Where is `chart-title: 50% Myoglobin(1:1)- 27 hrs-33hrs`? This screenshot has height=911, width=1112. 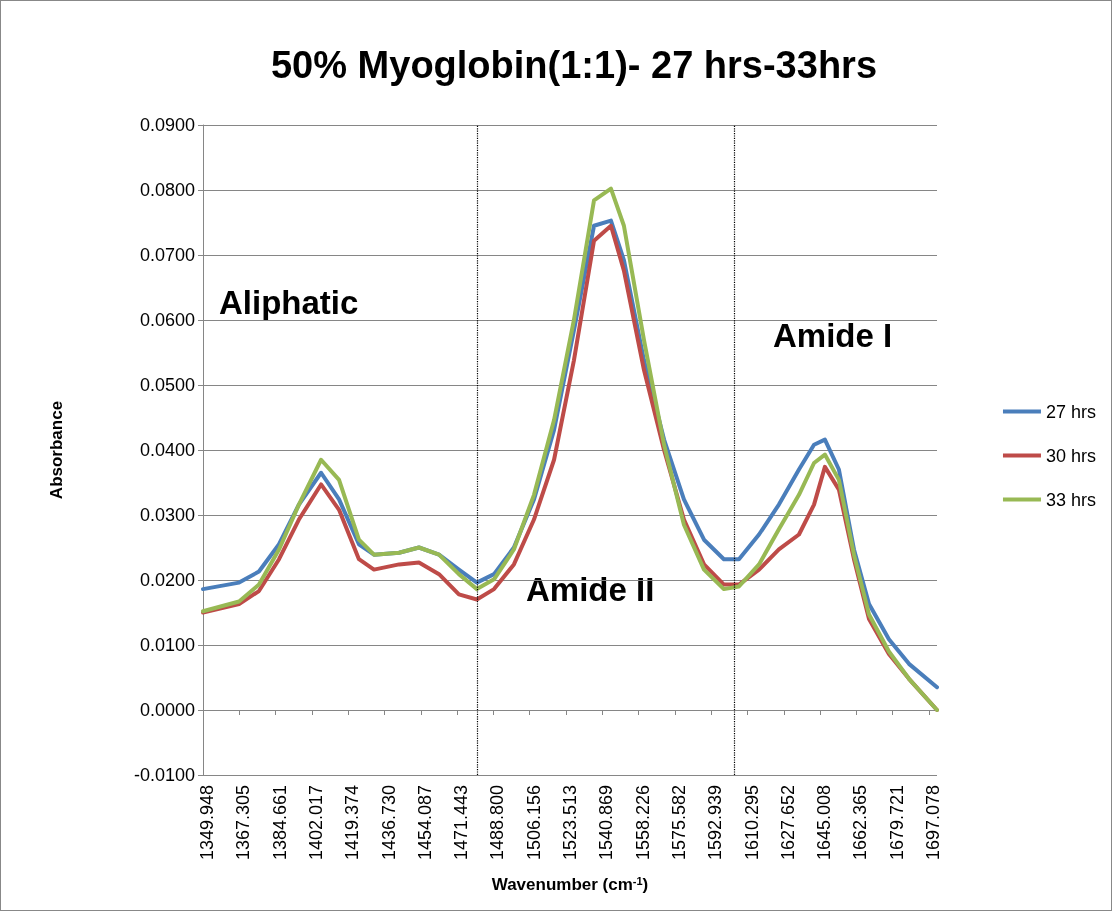
chart-title: 50% Myoglobin(1:1)- 27 hrs-33hrs is located at coordinates (574, 65).